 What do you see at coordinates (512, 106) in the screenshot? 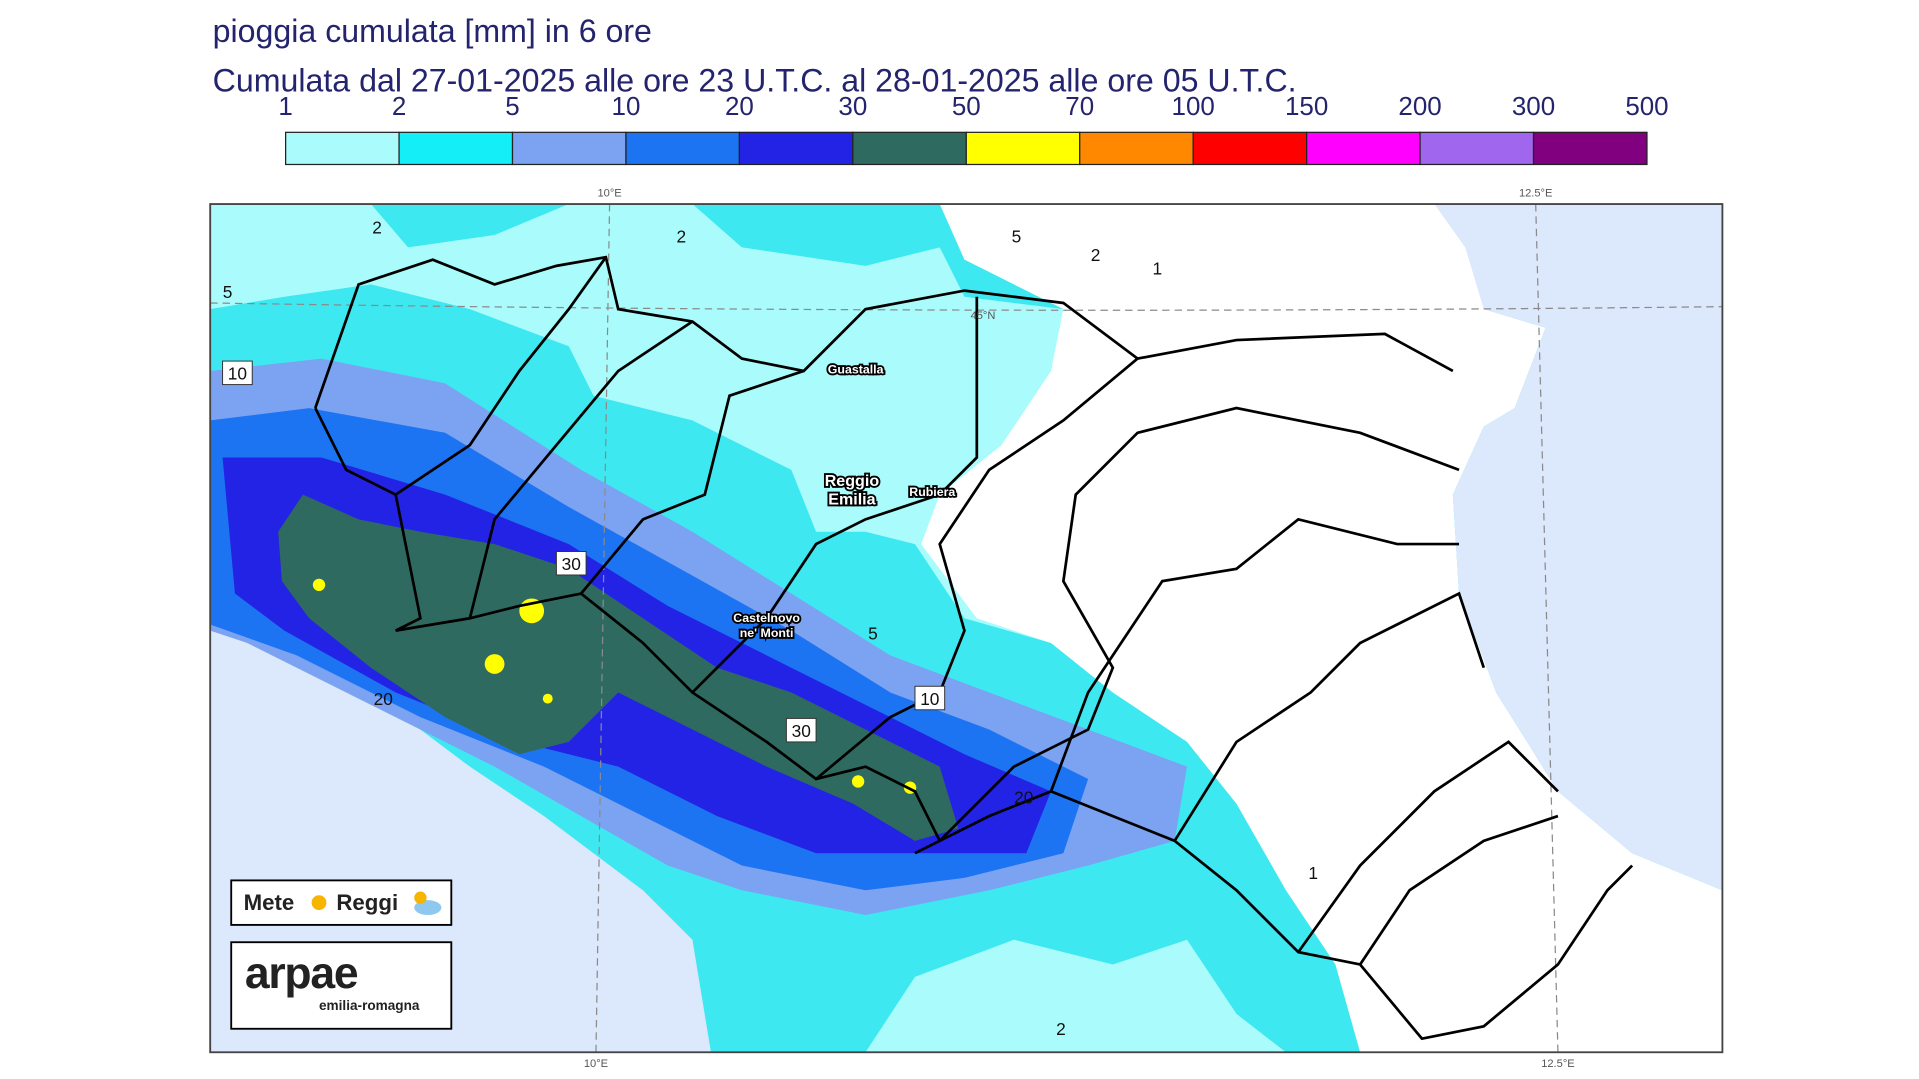
I see `legend-label: 5` at bounding box center [512, 106].